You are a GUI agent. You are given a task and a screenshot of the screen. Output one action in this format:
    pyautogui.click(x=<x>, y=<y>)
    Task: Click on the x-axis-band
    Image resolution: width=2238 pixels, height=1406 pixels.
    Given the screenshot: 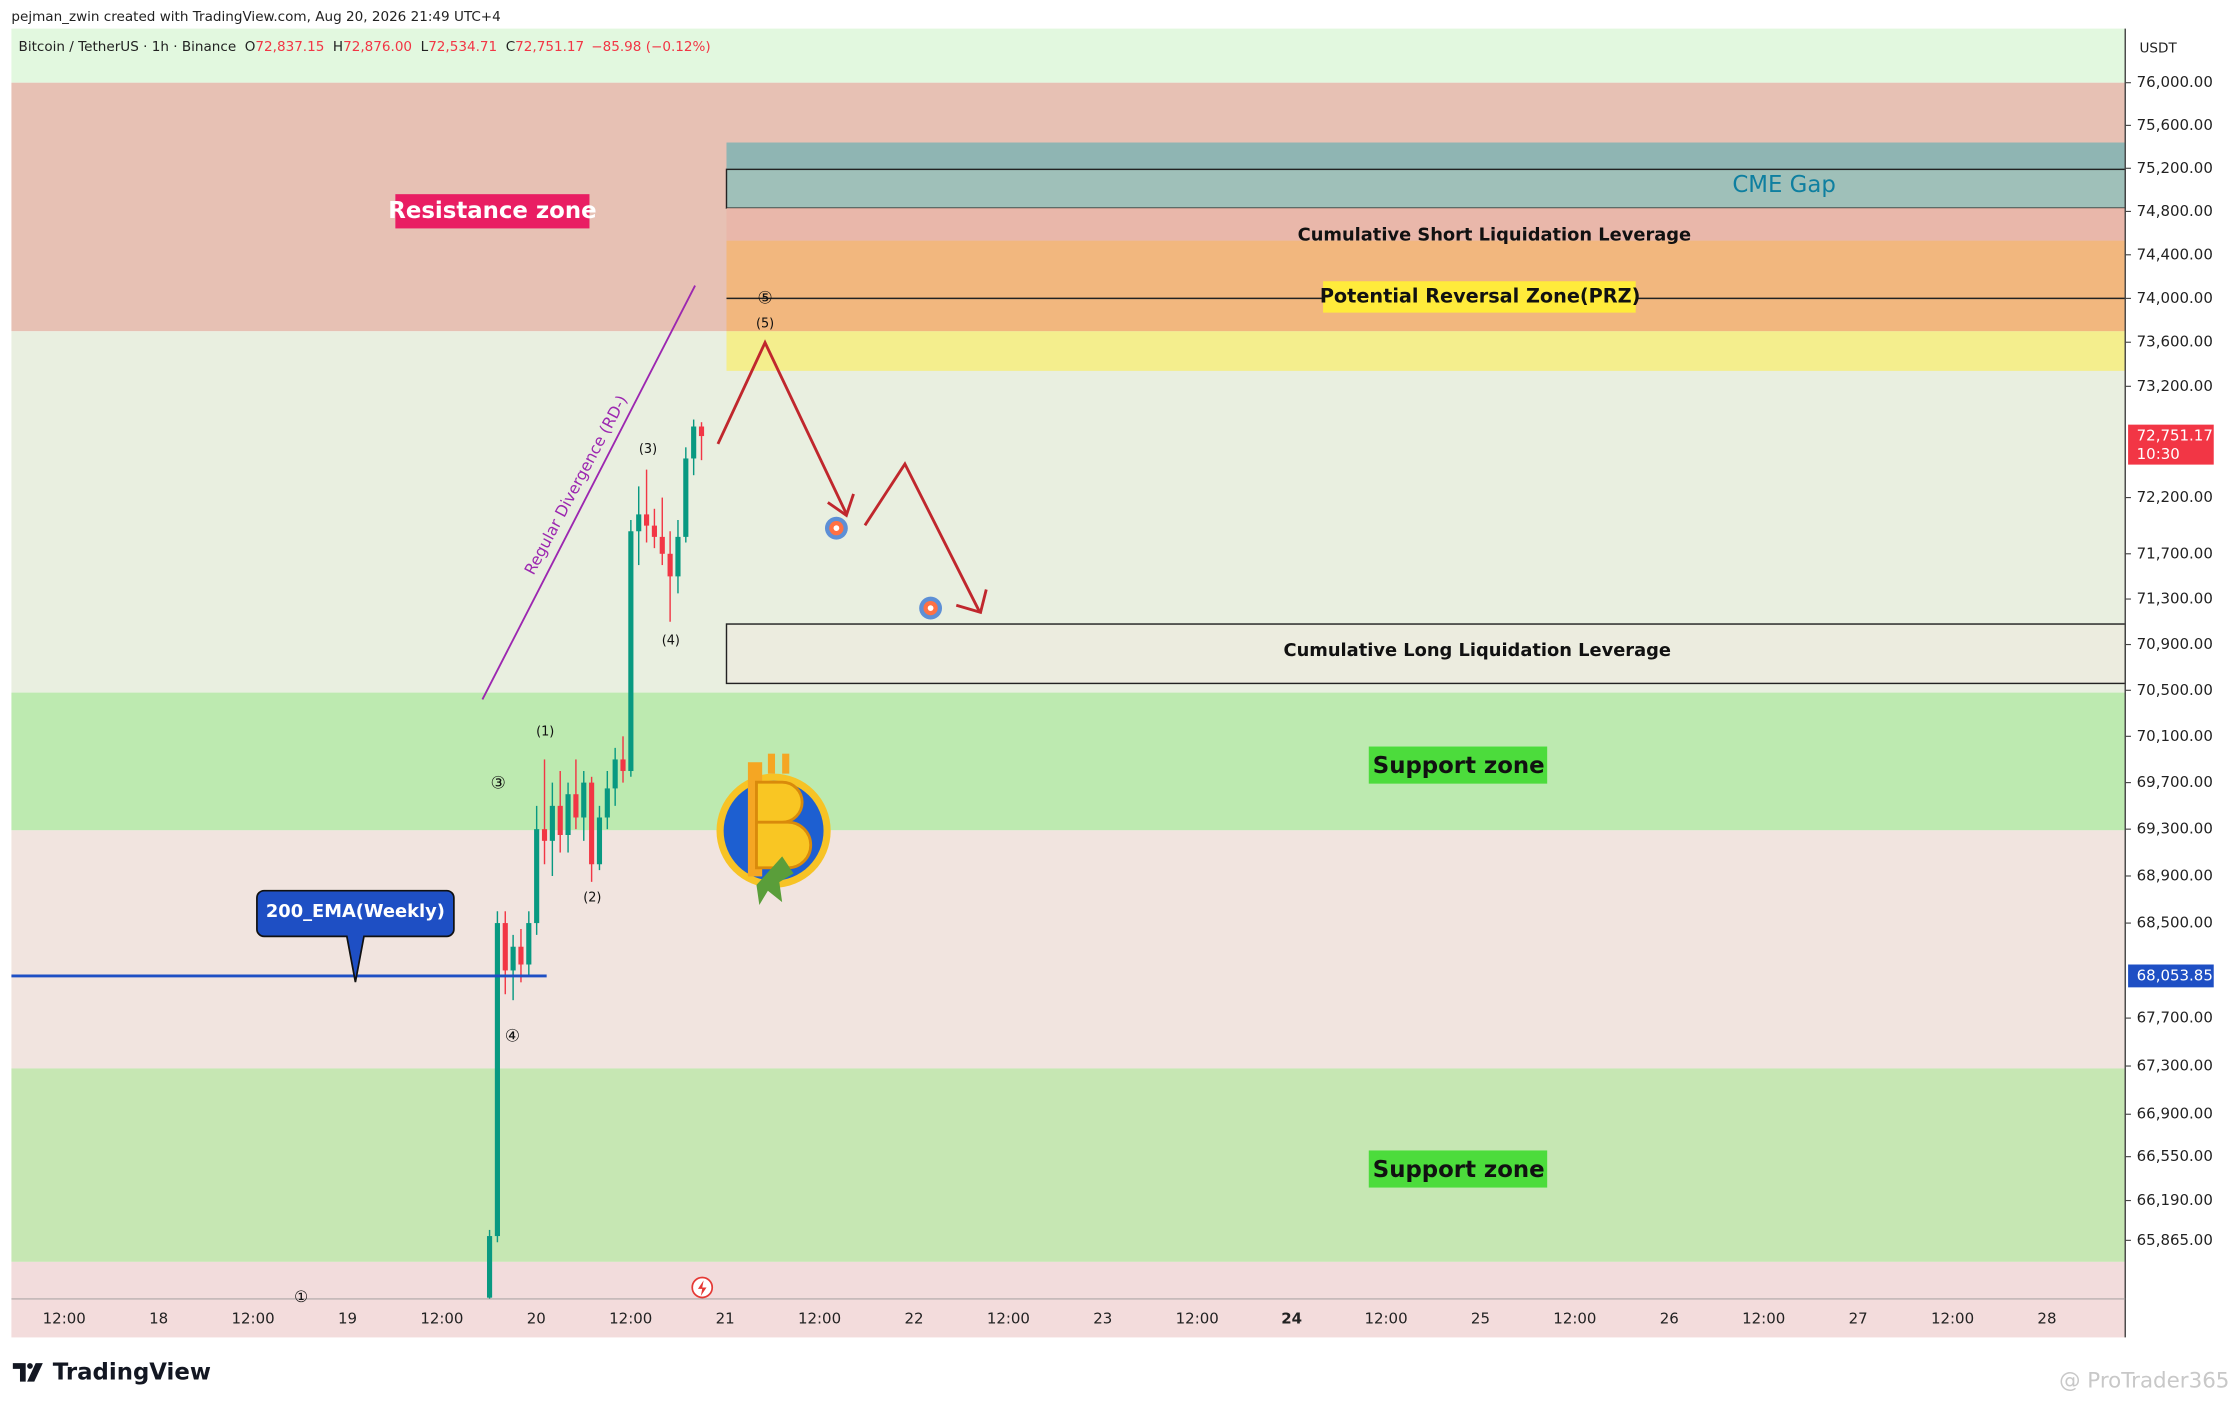 What is the action you would take?
    pyautogui.click(x=1068, y=1318)
    